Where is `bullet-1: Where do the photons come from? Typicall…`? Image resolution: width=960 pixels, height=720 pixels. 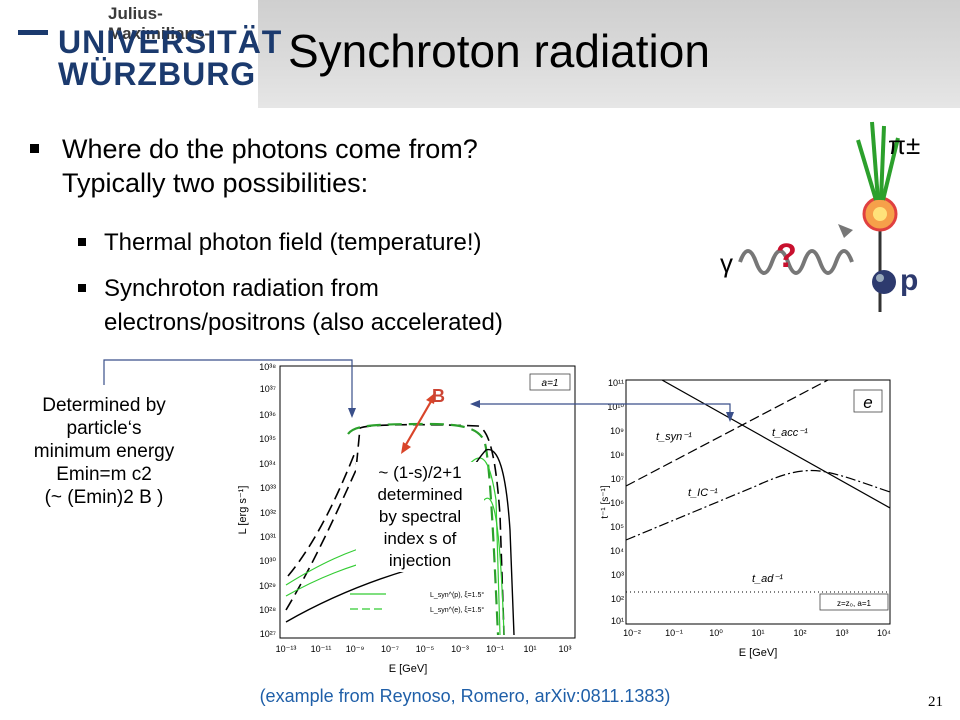 bullet-1: Where do the photons come from? Typicall… is located at coordinates (254, 166).